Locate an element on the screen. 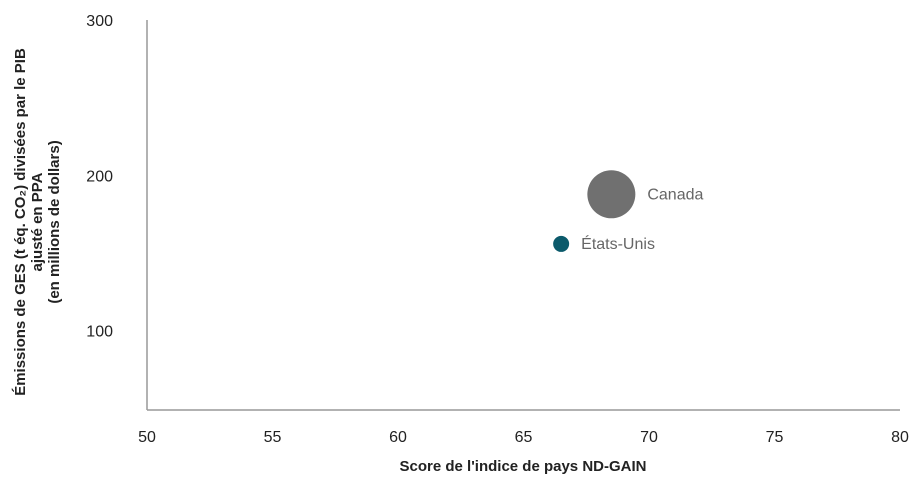 The image size is (912, 479). point-label: Canada is located at coordinates (675, 194).